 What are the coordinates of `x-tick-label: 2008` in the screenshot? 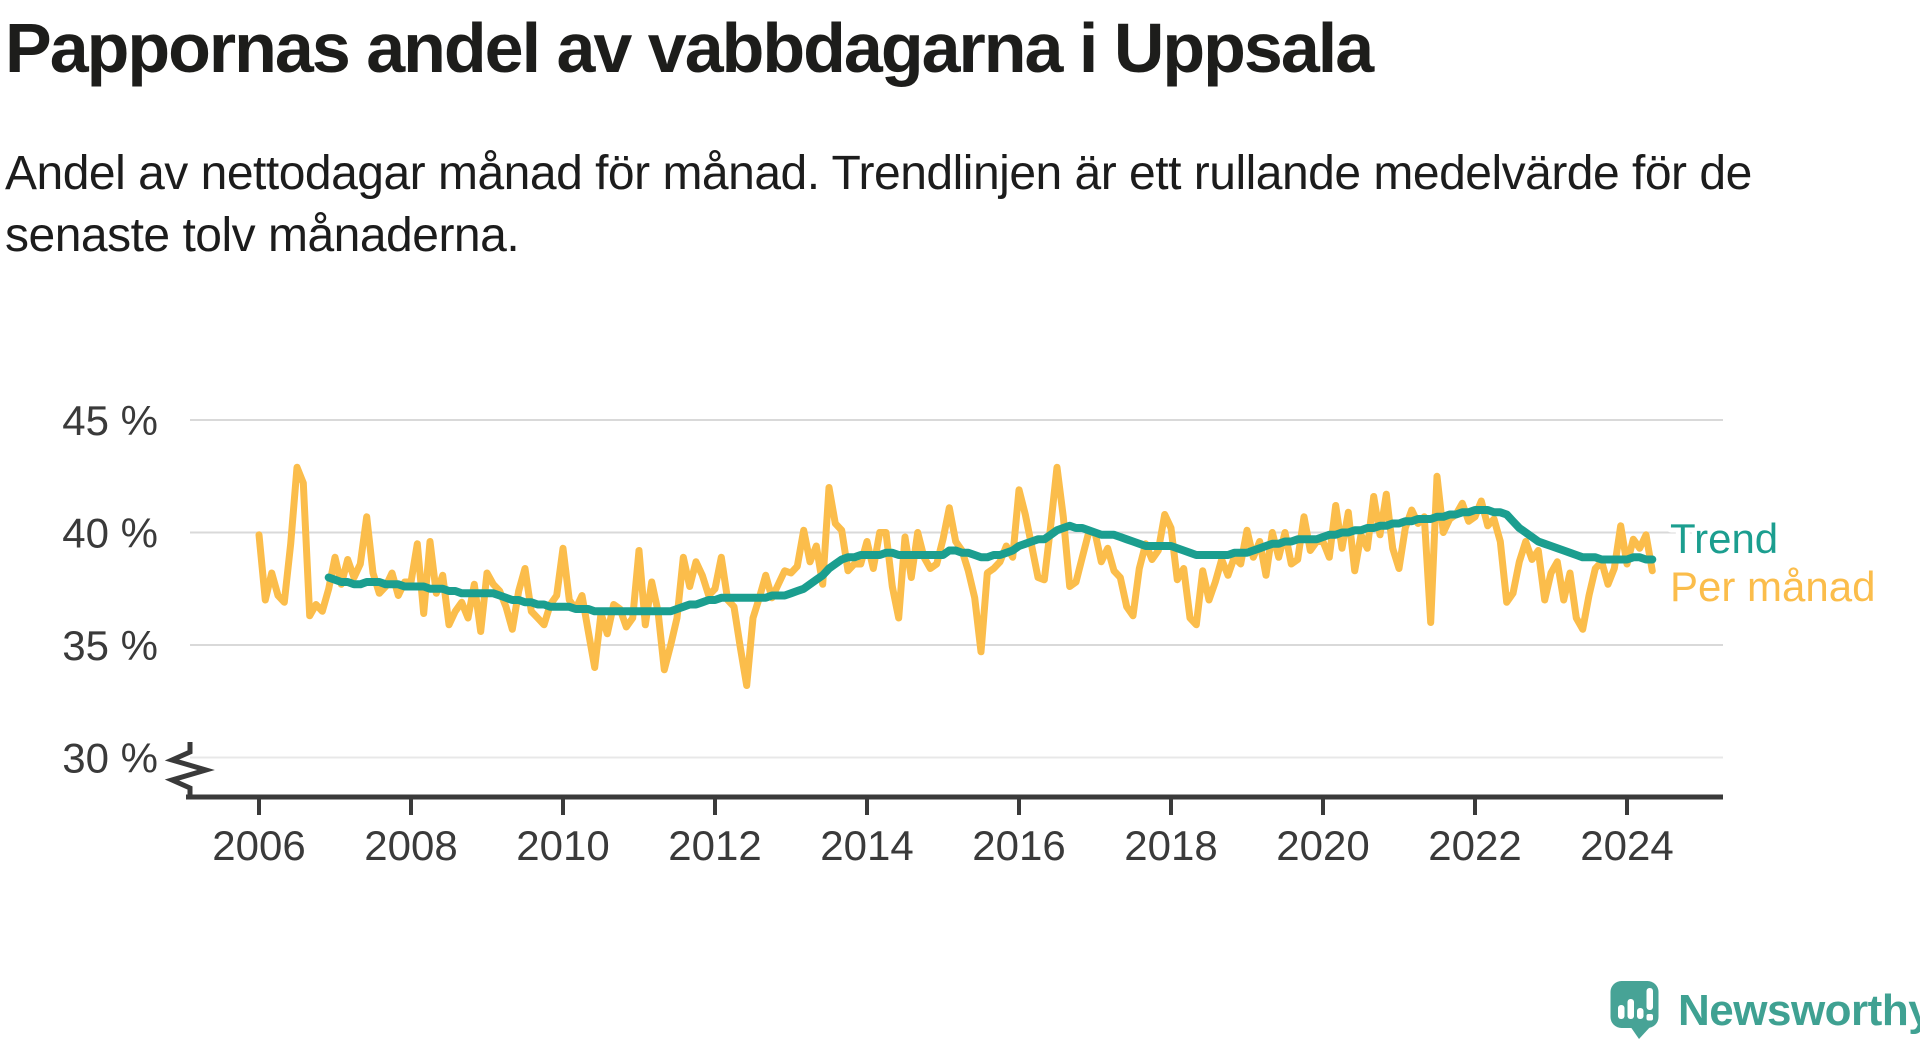 It's located at (410, 845).